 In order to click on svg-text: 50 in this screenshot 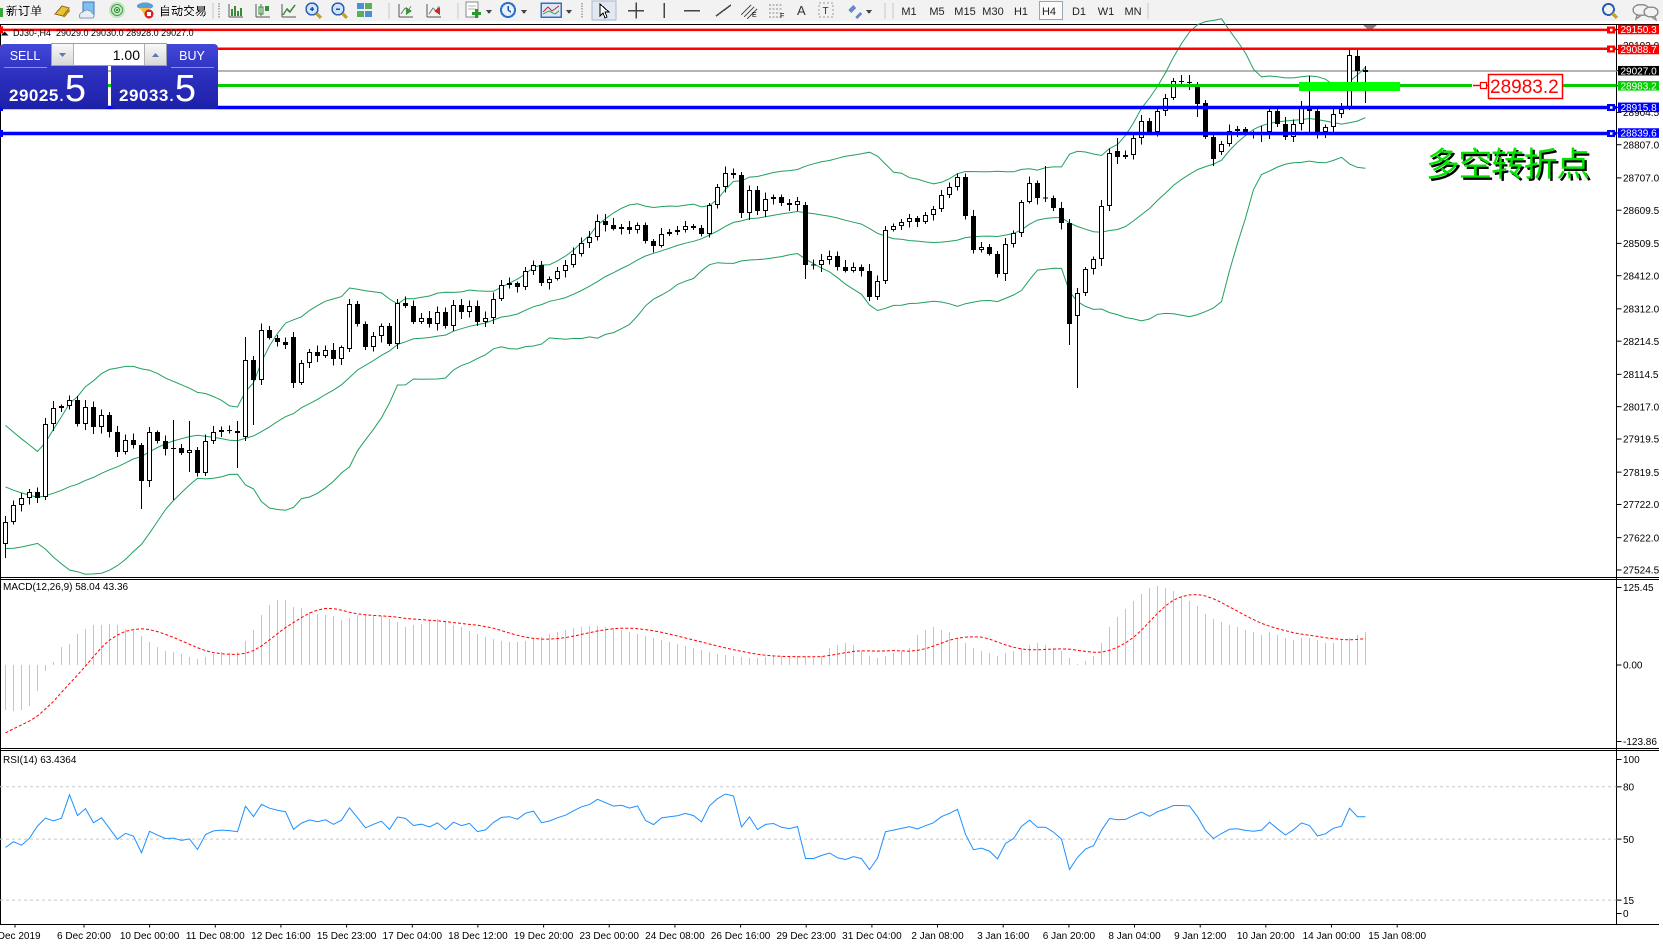, I will do `click(1629, 840)`.